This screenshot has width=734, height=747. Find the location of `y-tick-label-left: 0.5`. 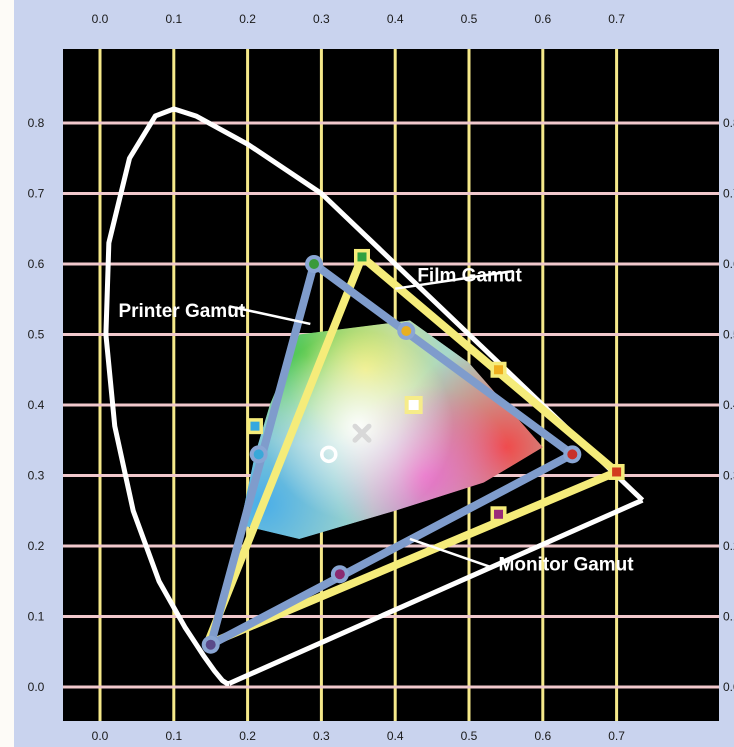

y-tick-label-left: 0.5 is located at coordinates (36, 335).